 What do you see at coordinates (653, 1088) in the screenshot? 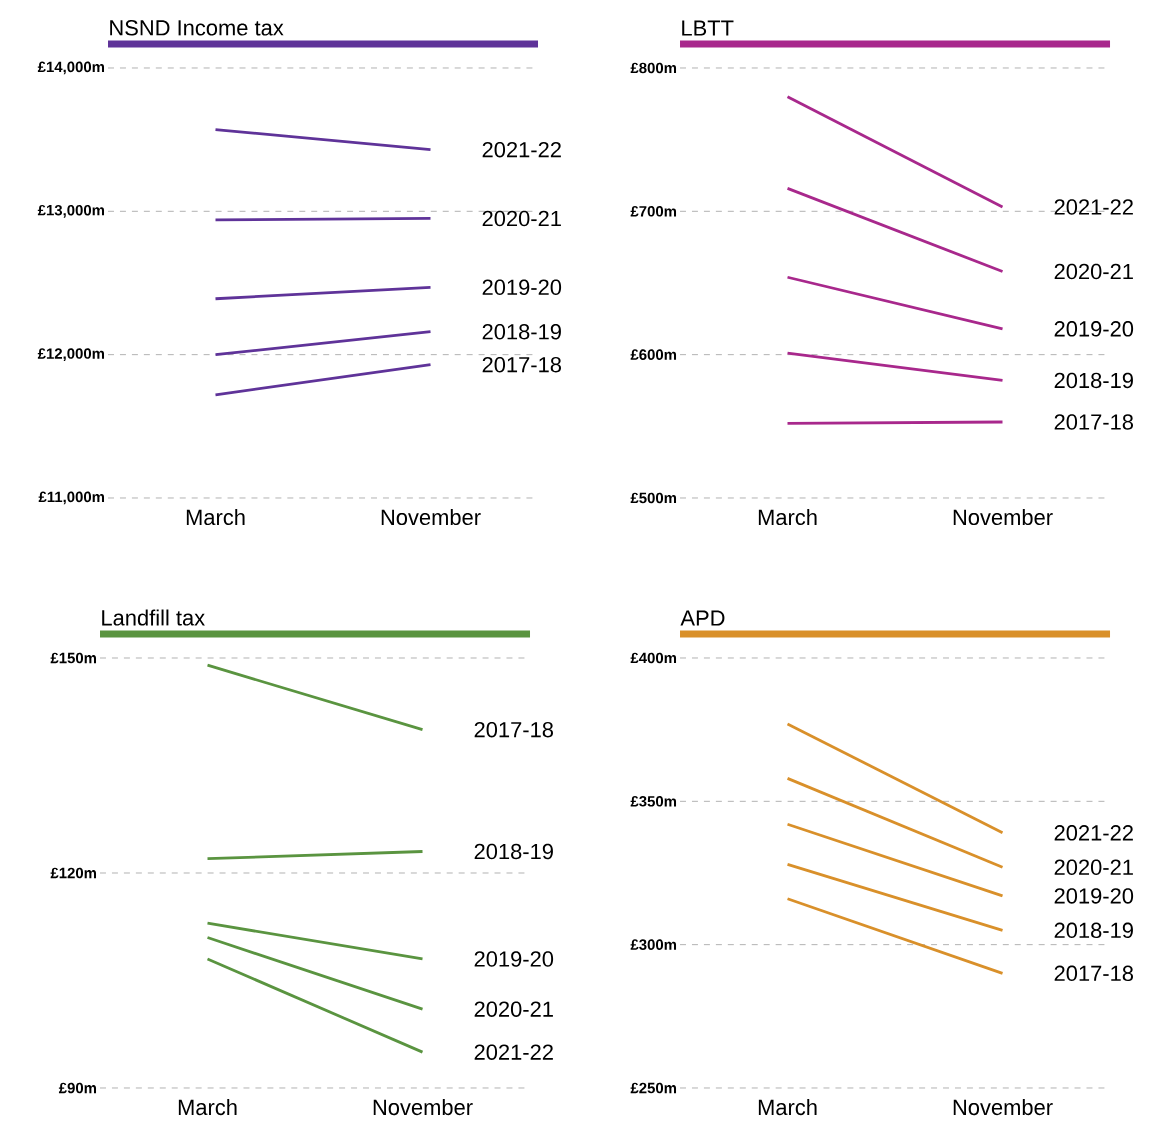
I see `y-tick-label: £250m` at bounding box center [653, 1088].